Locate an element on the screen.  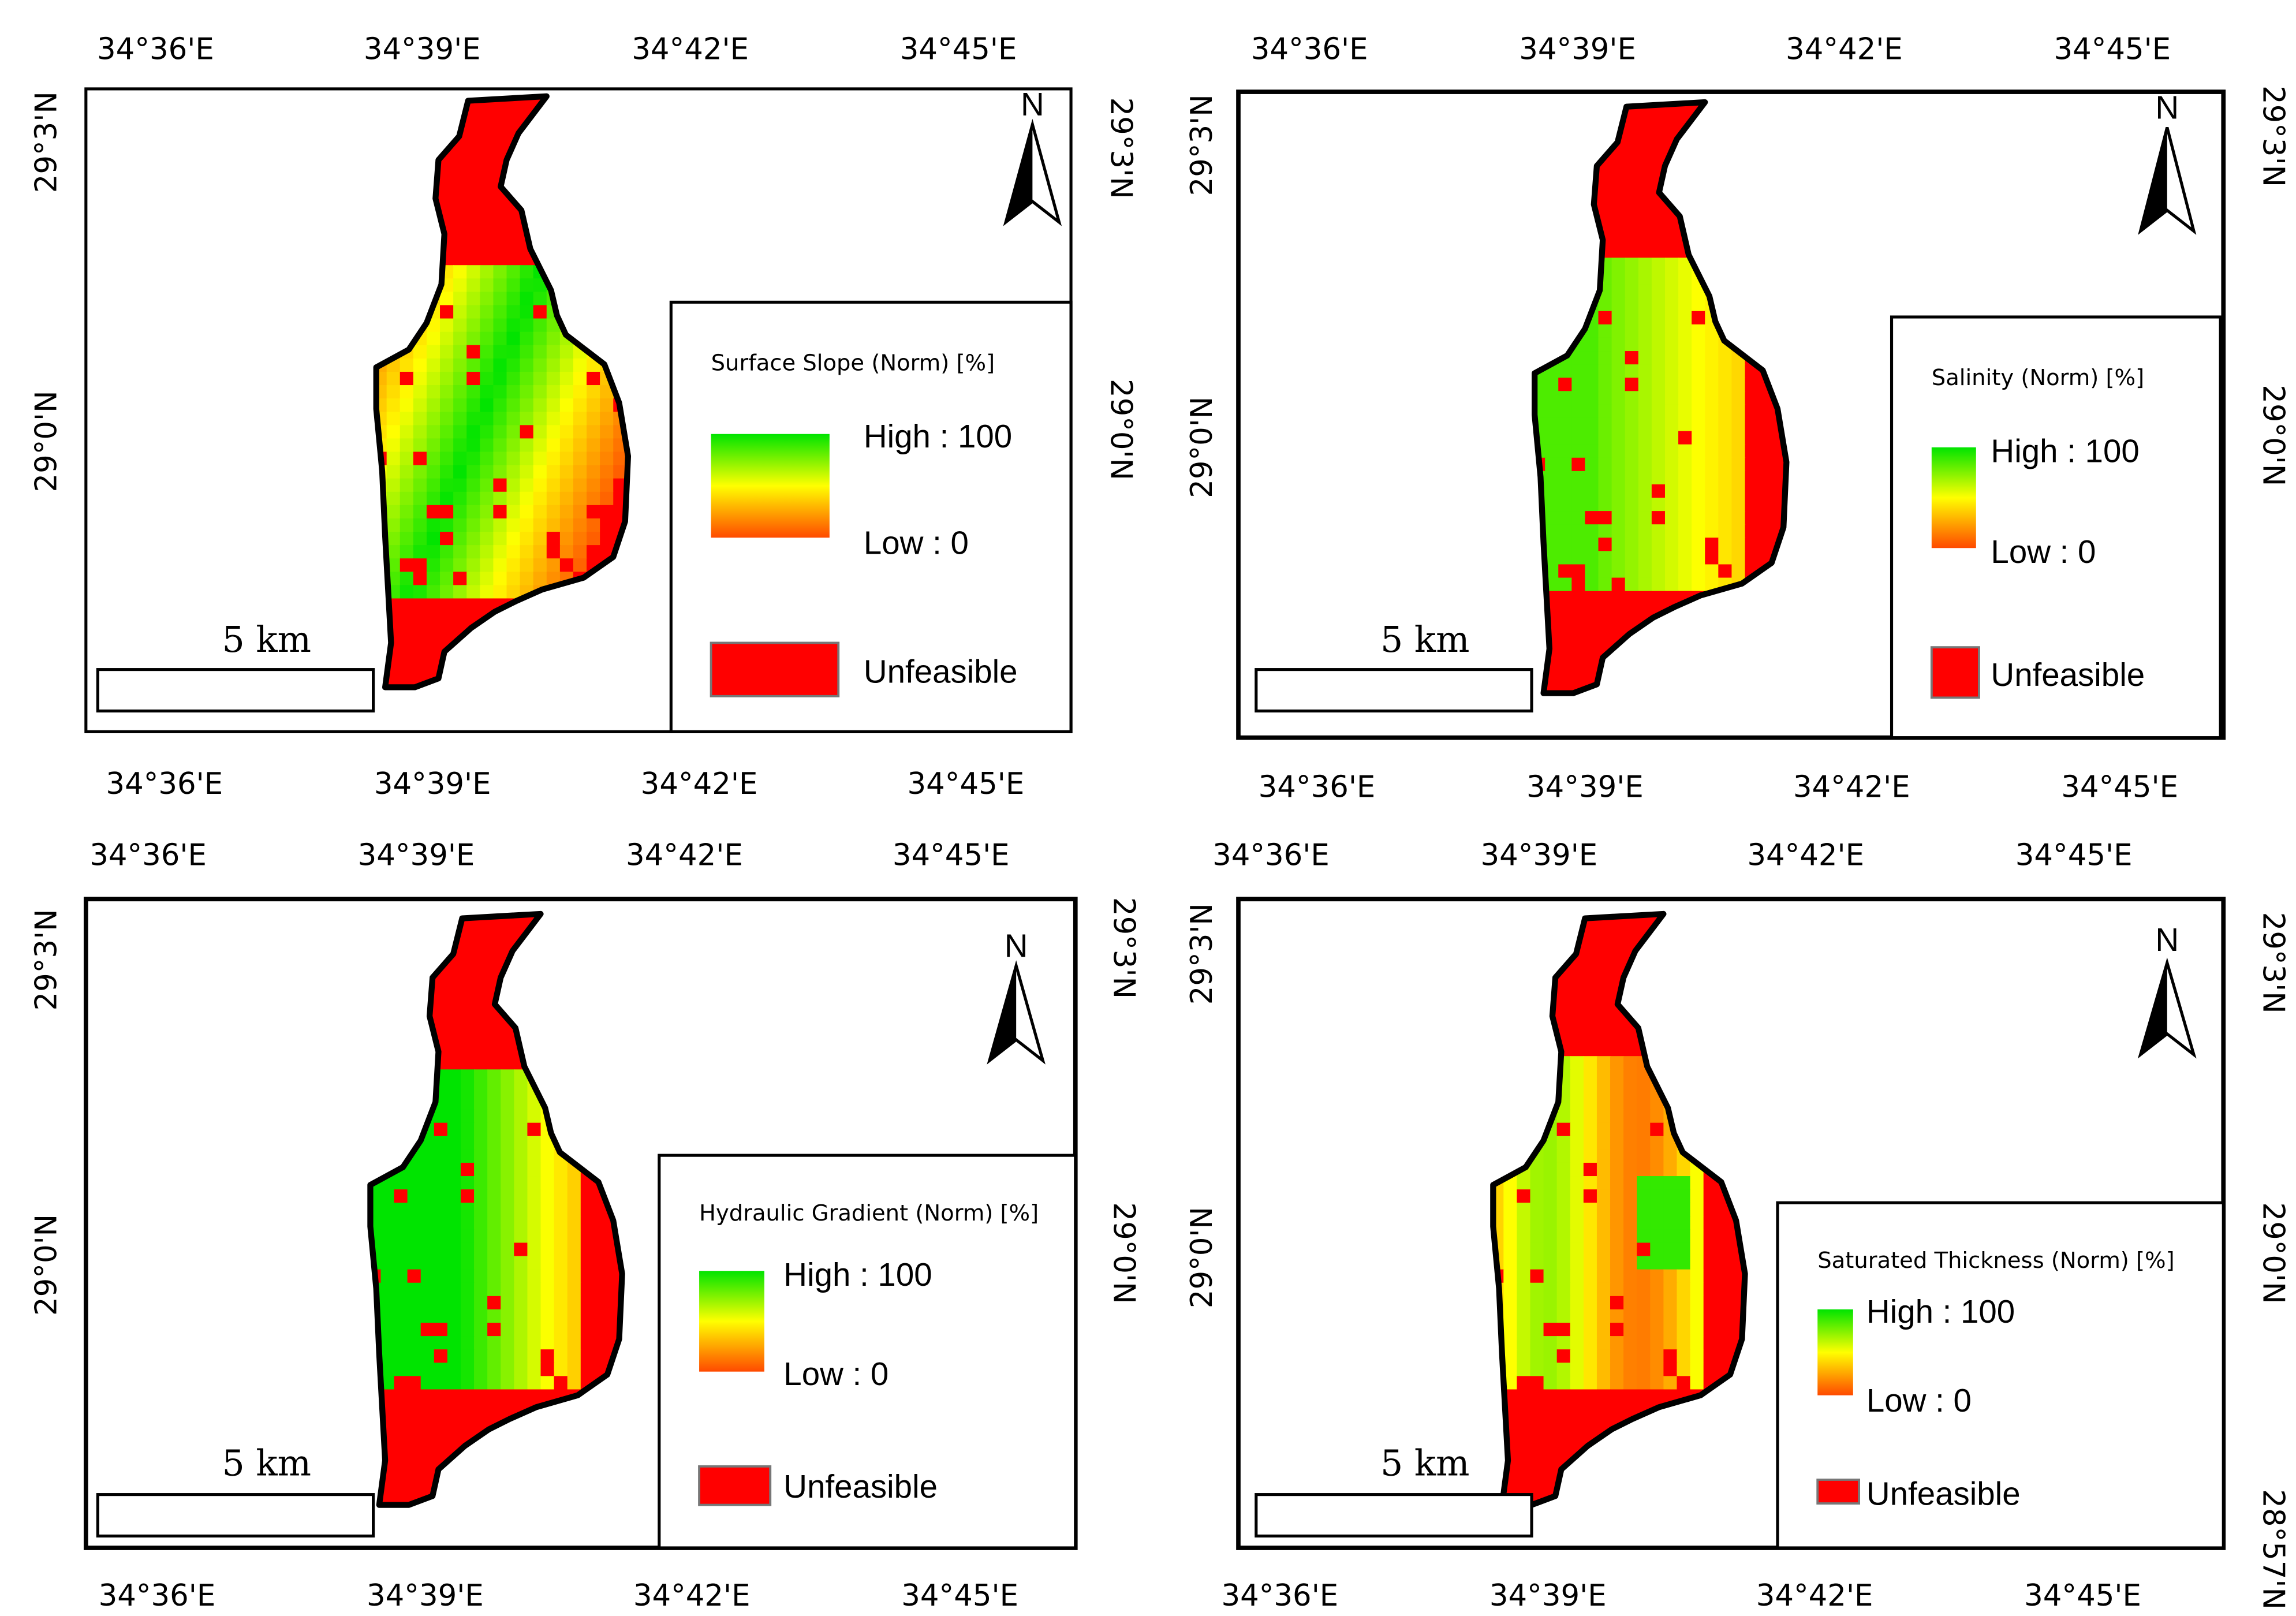
legend-title: Saturated Thickness (Norm) [%] is located at coordinates (1995, 1261).